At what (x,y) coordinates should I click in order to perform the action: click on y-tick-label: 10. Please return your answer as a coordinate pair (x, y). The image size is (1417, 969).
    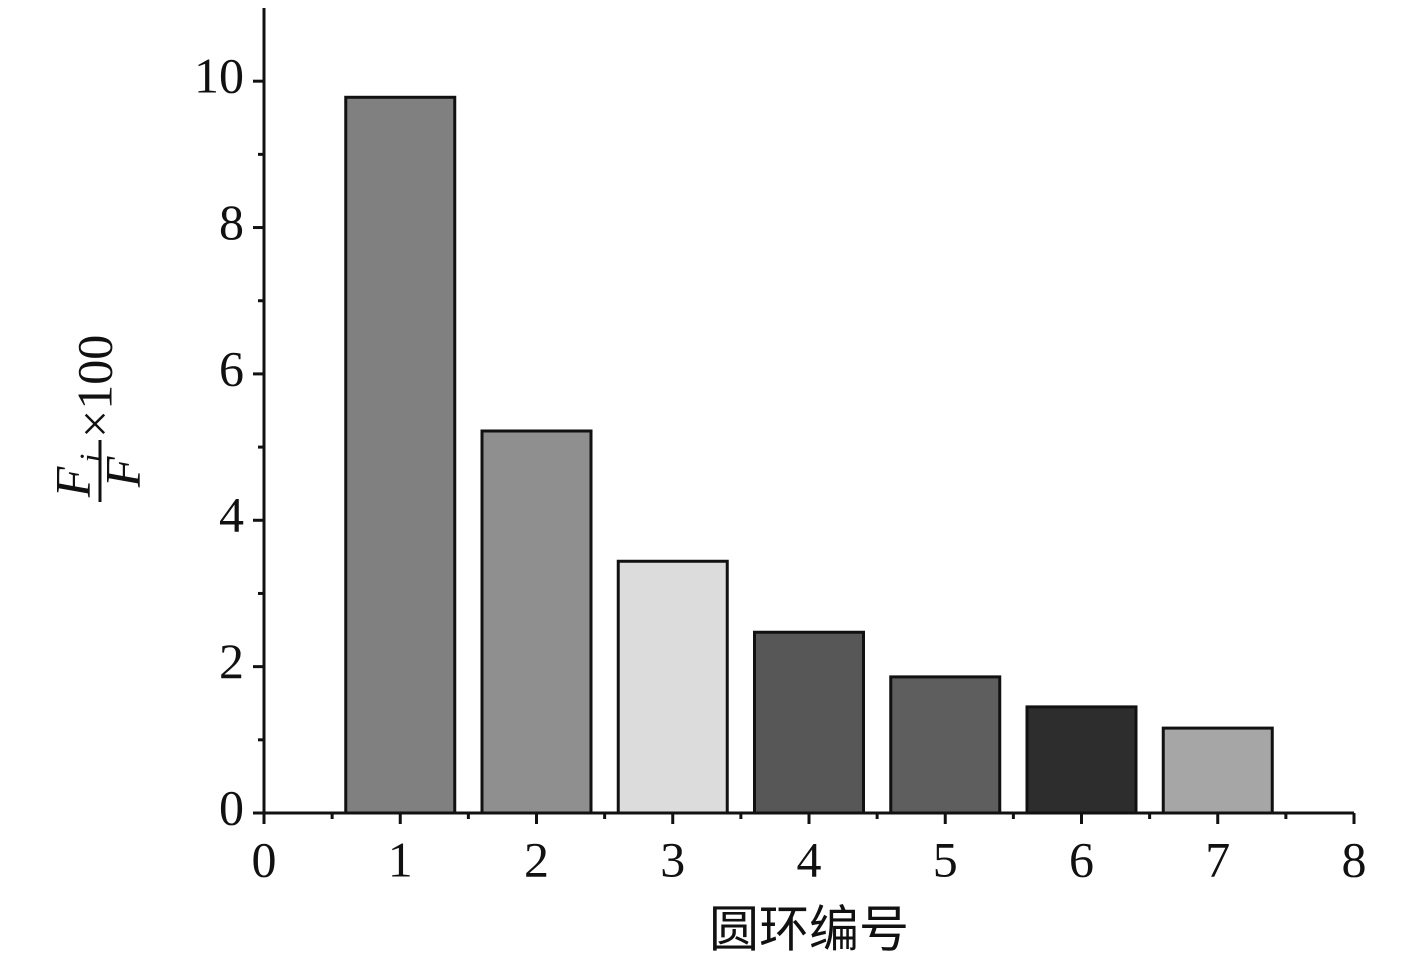
    Looking at the image, I should click on (219, 76).